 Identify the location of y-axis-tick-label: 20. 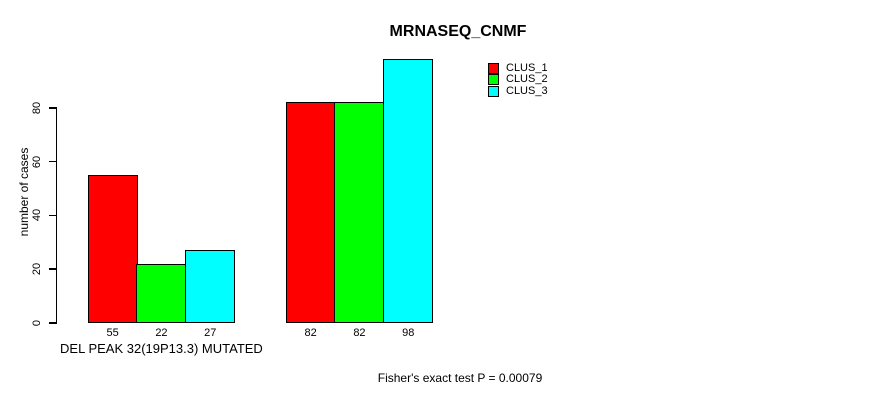
(37, 269).